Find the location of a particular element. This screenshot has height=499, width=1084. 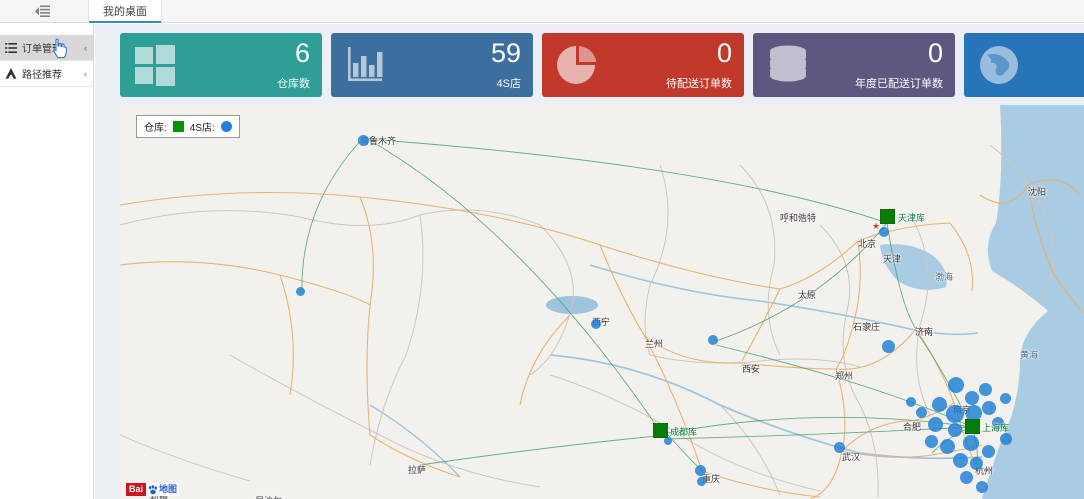

tab-label: 我的桌面 is located at coordinates (125, 12).